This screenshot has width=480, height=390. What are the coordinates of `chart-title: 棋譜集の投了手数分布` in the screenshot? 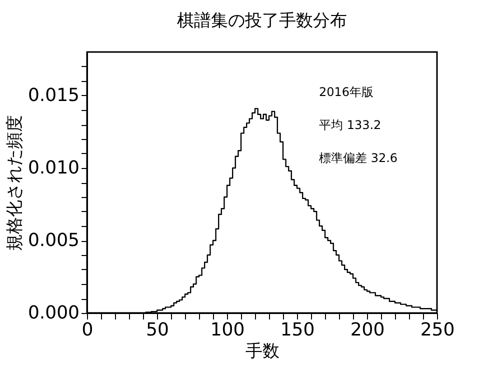 It's located at (262, 21).